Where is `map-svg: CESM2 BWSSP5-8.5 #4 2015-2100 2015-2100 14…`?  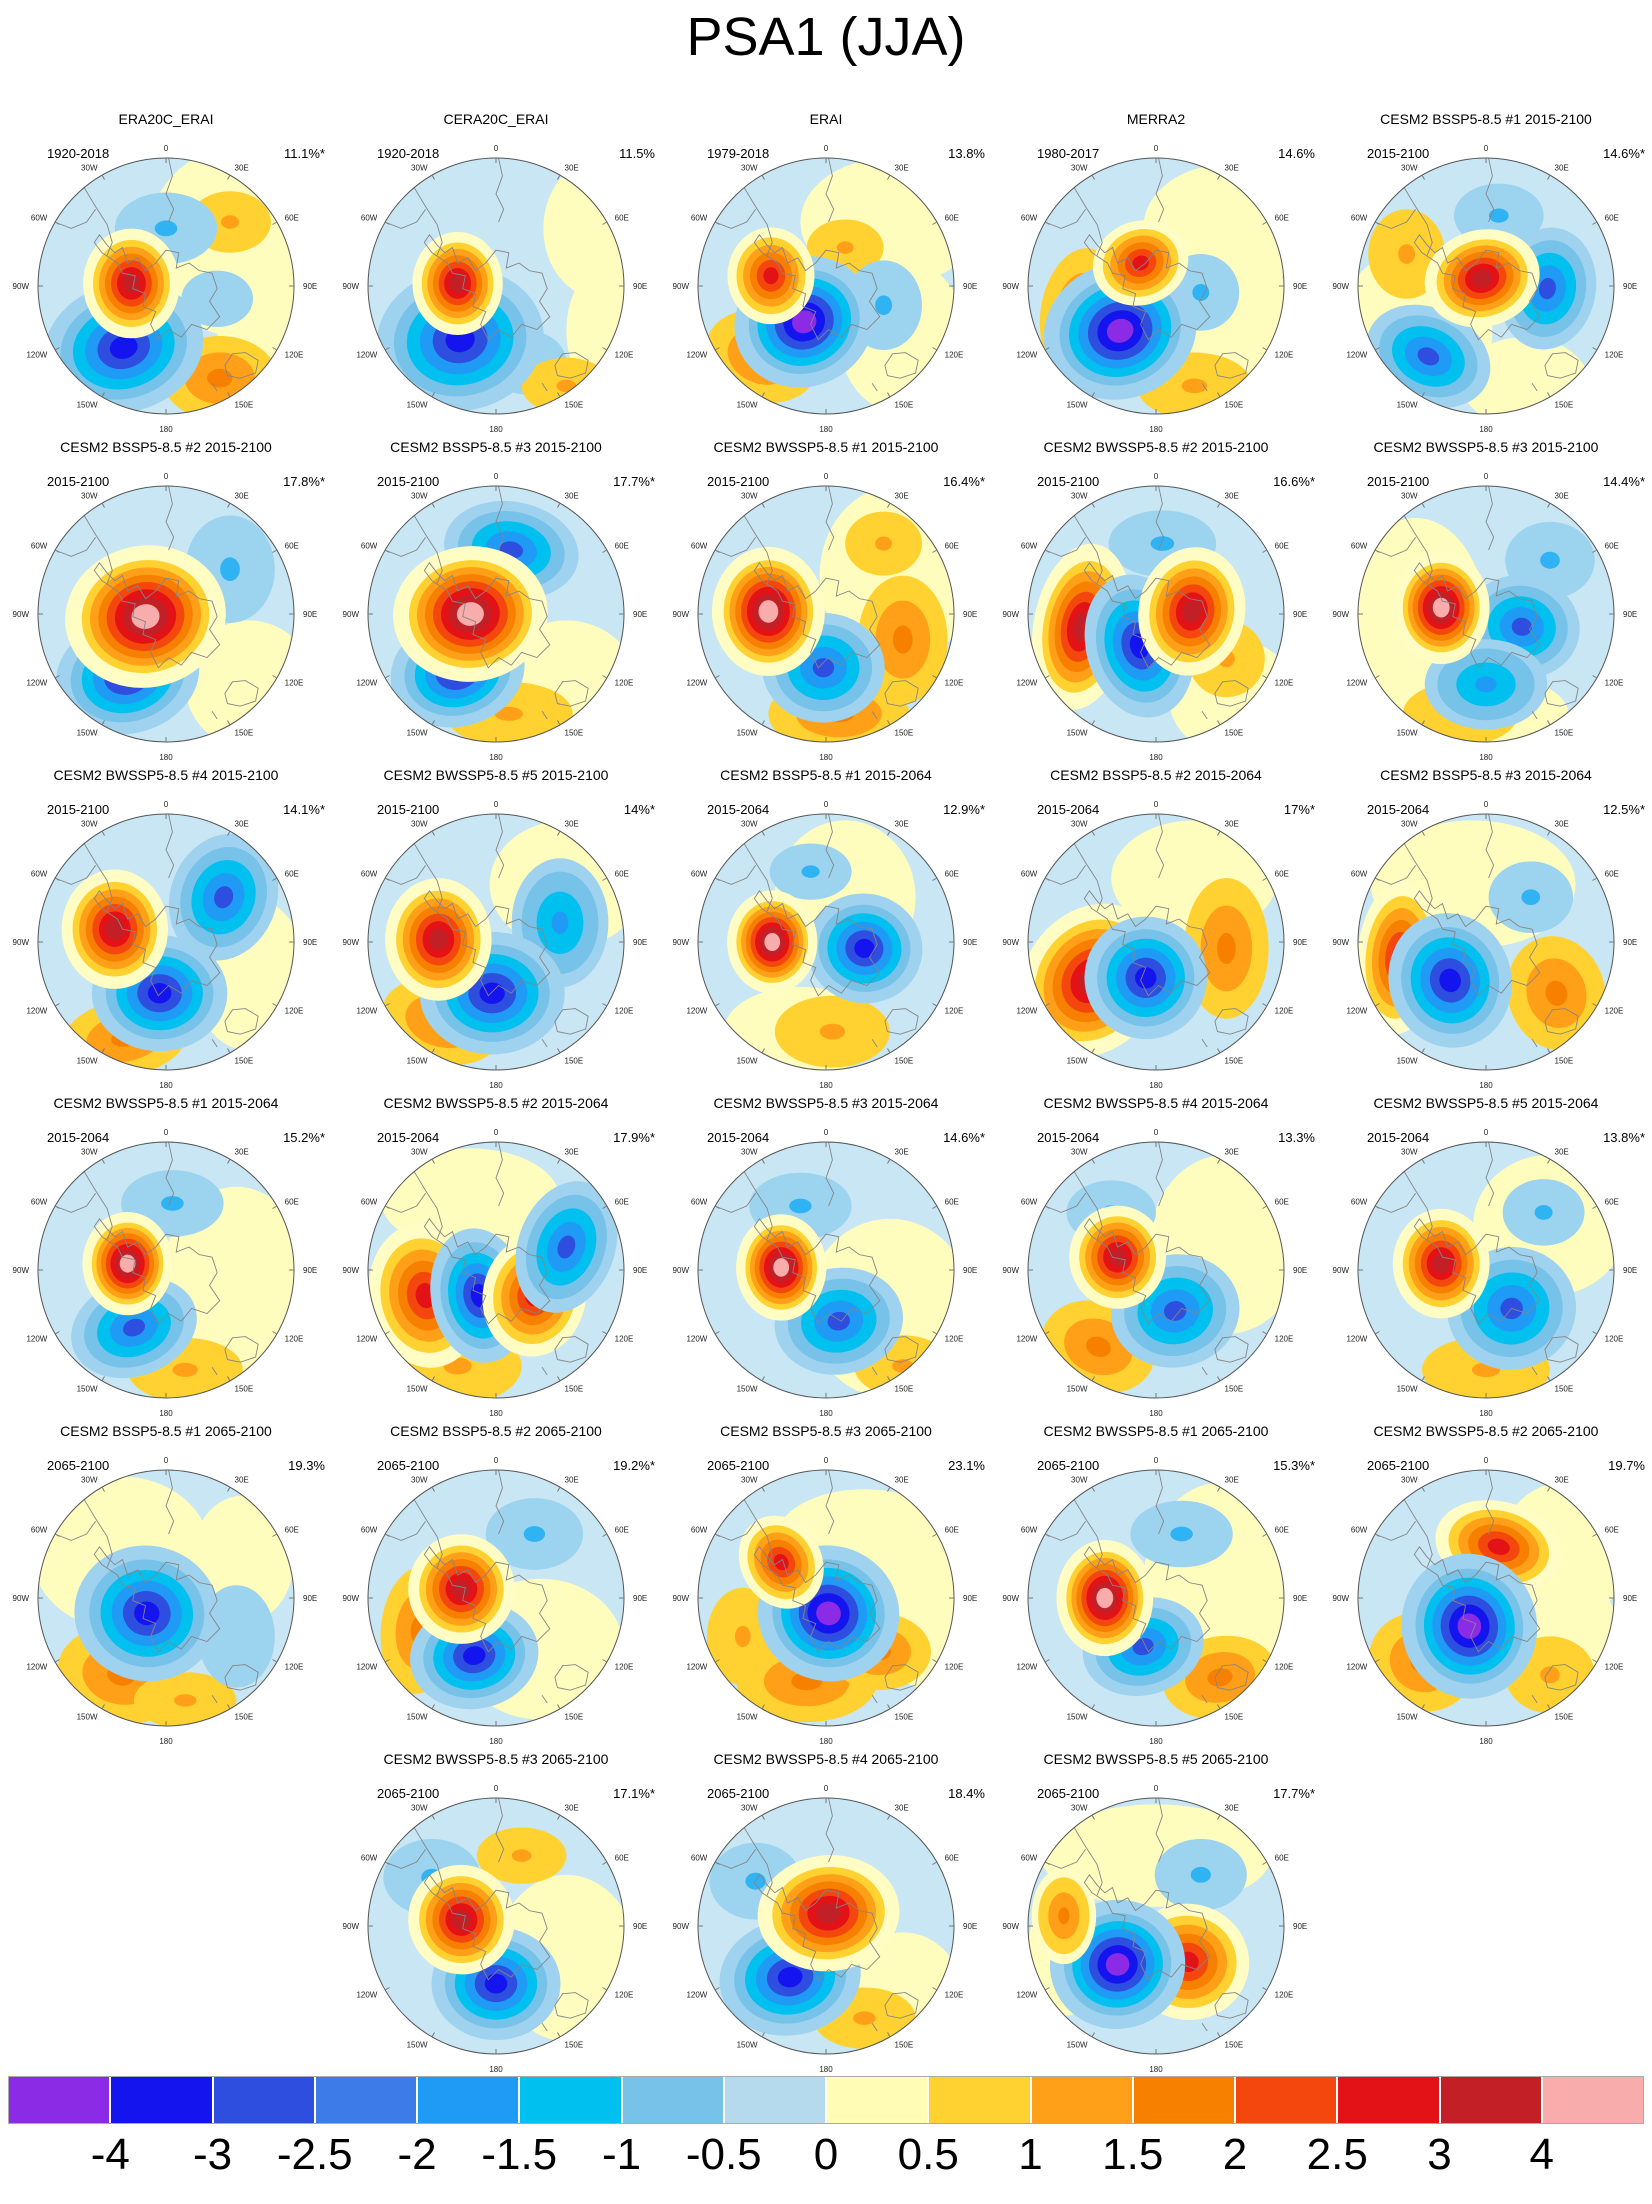
map-svg: CESM2 BWSSP5-8.5 #4 2015-2100 2015-2100 14… is located at coordinates (169, 928).